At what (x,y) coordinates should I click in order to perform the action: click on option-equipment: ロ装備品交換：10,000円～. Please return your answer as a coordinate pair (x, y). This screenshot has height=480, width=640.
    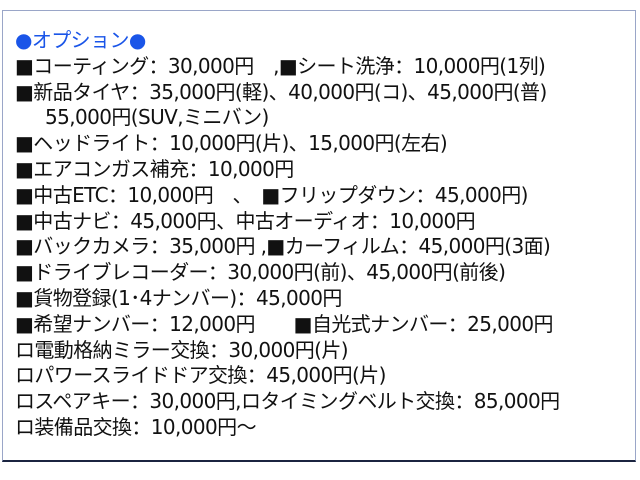
    Looking at the image, I should click on (136, 426).